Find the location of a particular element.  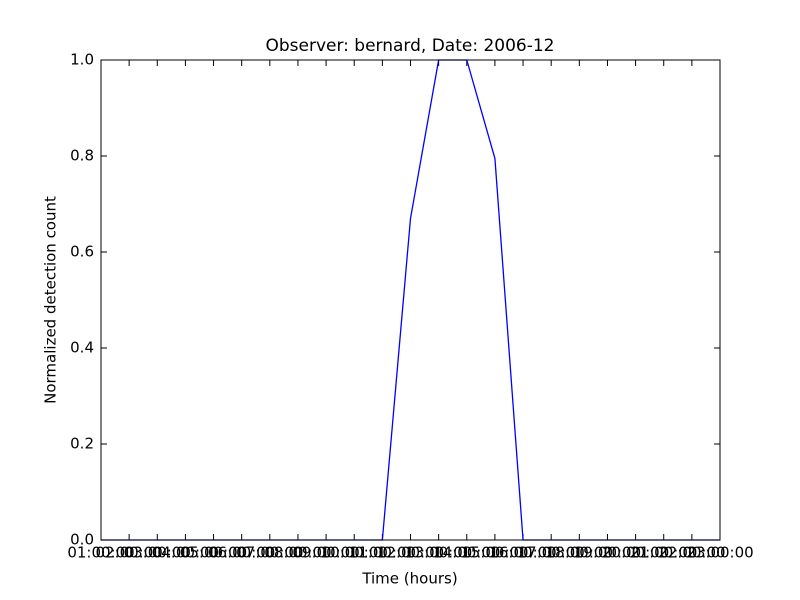

y-tick-label: 0.8 is located at coordinates (82, 156).